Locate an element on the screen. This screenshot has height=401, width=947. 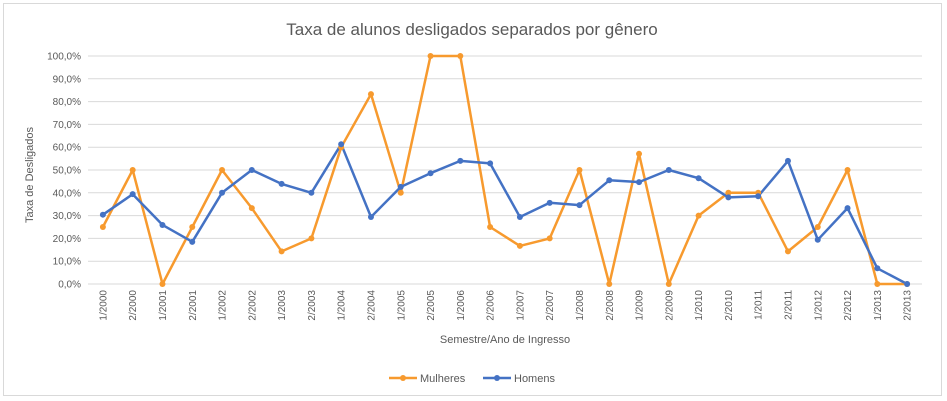
x-tick-label: 1/2006 is located at coordinates (461, 305).